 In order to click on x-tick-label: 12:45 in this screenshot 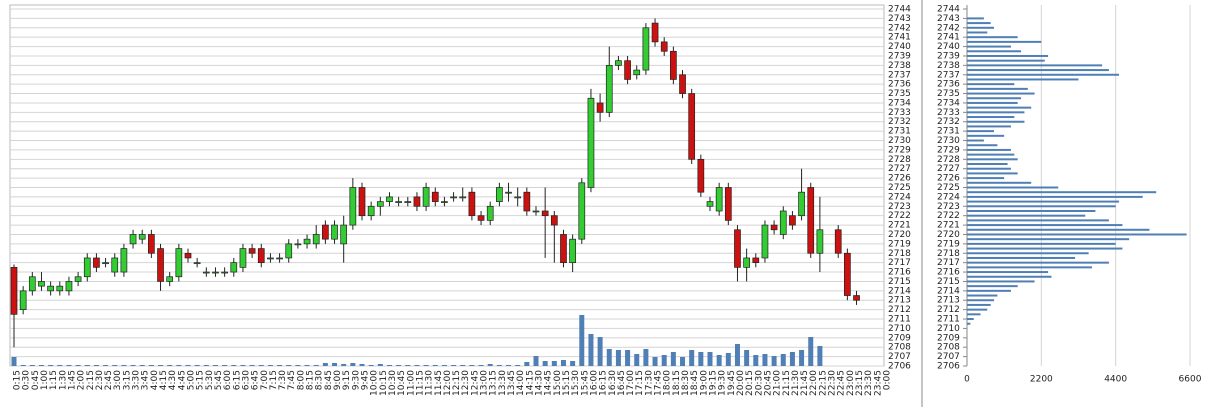, I will do `click(475, 383)`.